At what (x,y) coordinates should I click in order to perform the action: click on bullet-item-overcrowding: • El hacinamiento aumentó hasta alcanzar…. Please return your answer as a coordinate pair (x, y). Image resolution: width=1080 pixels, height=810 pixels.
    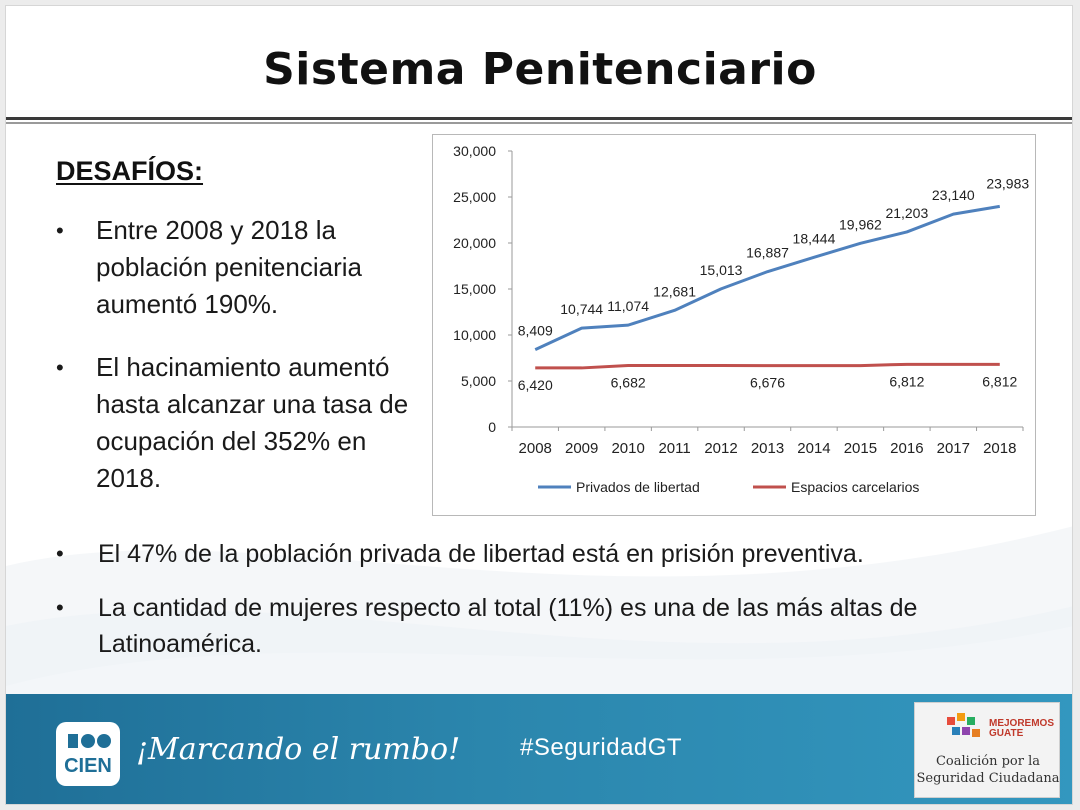
    Looking at the image, I should click on (236, 423).